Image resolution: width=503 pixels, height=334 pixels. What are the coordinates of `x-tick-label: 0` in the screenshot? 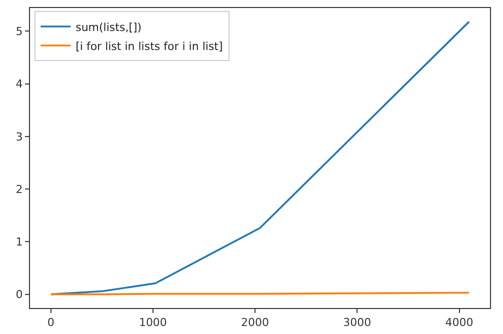 It's located at (50, 323).